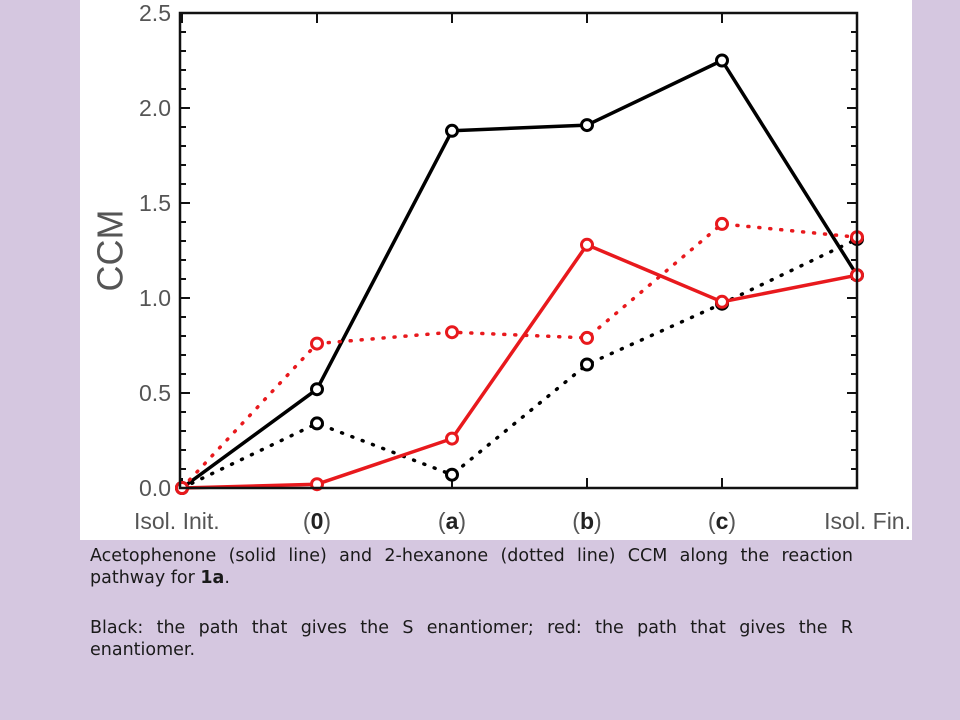 The height and width of the screenshot is (720, 960). What do you see at coordinates (212, 578) in the screenshot?
I see `compound-label: 1a` at bounding box center [212, 578].